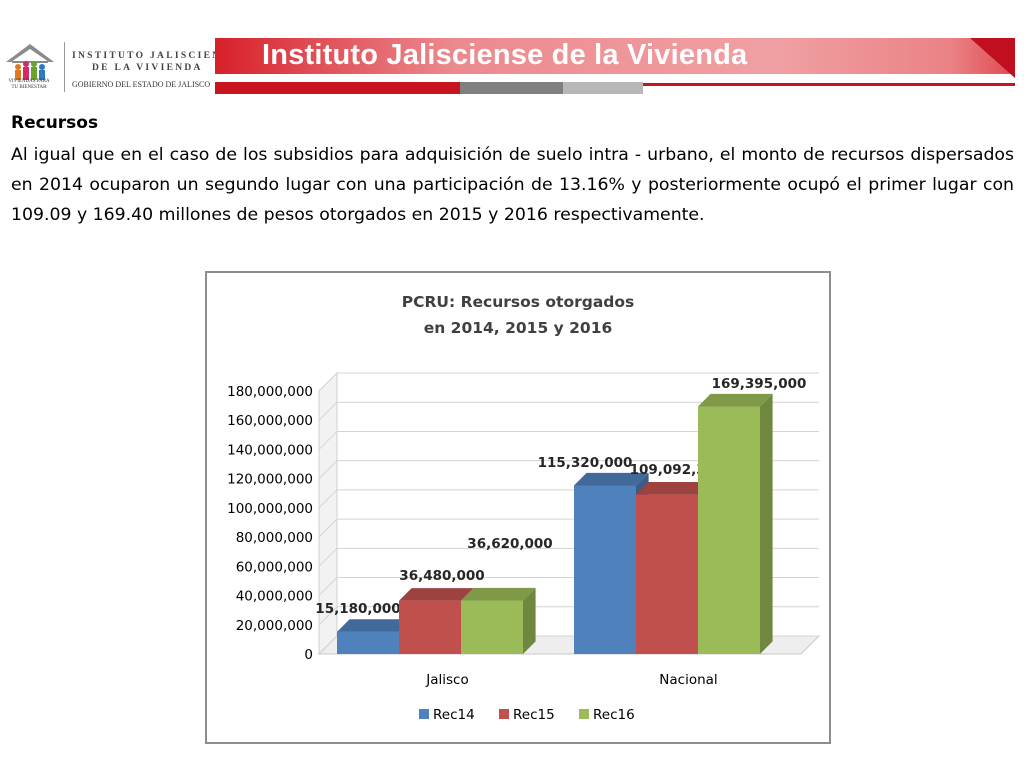  I want to click on header-stripe-gray-light, so click(603, 88).